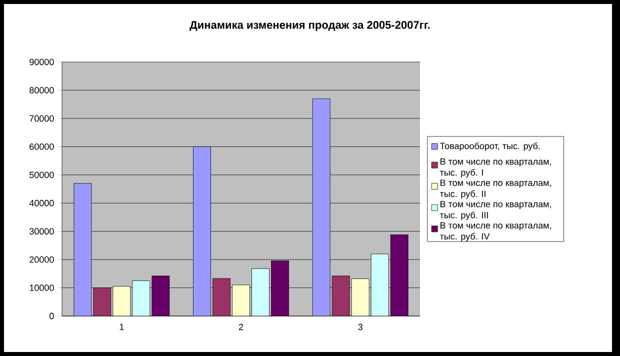 Image resolution: width=620 pixels, height=356 pixels. What do you see at coordinates (122, 327) in the screenshot?
I see `x-tick-label: 1` at bounding box center [122, 327].